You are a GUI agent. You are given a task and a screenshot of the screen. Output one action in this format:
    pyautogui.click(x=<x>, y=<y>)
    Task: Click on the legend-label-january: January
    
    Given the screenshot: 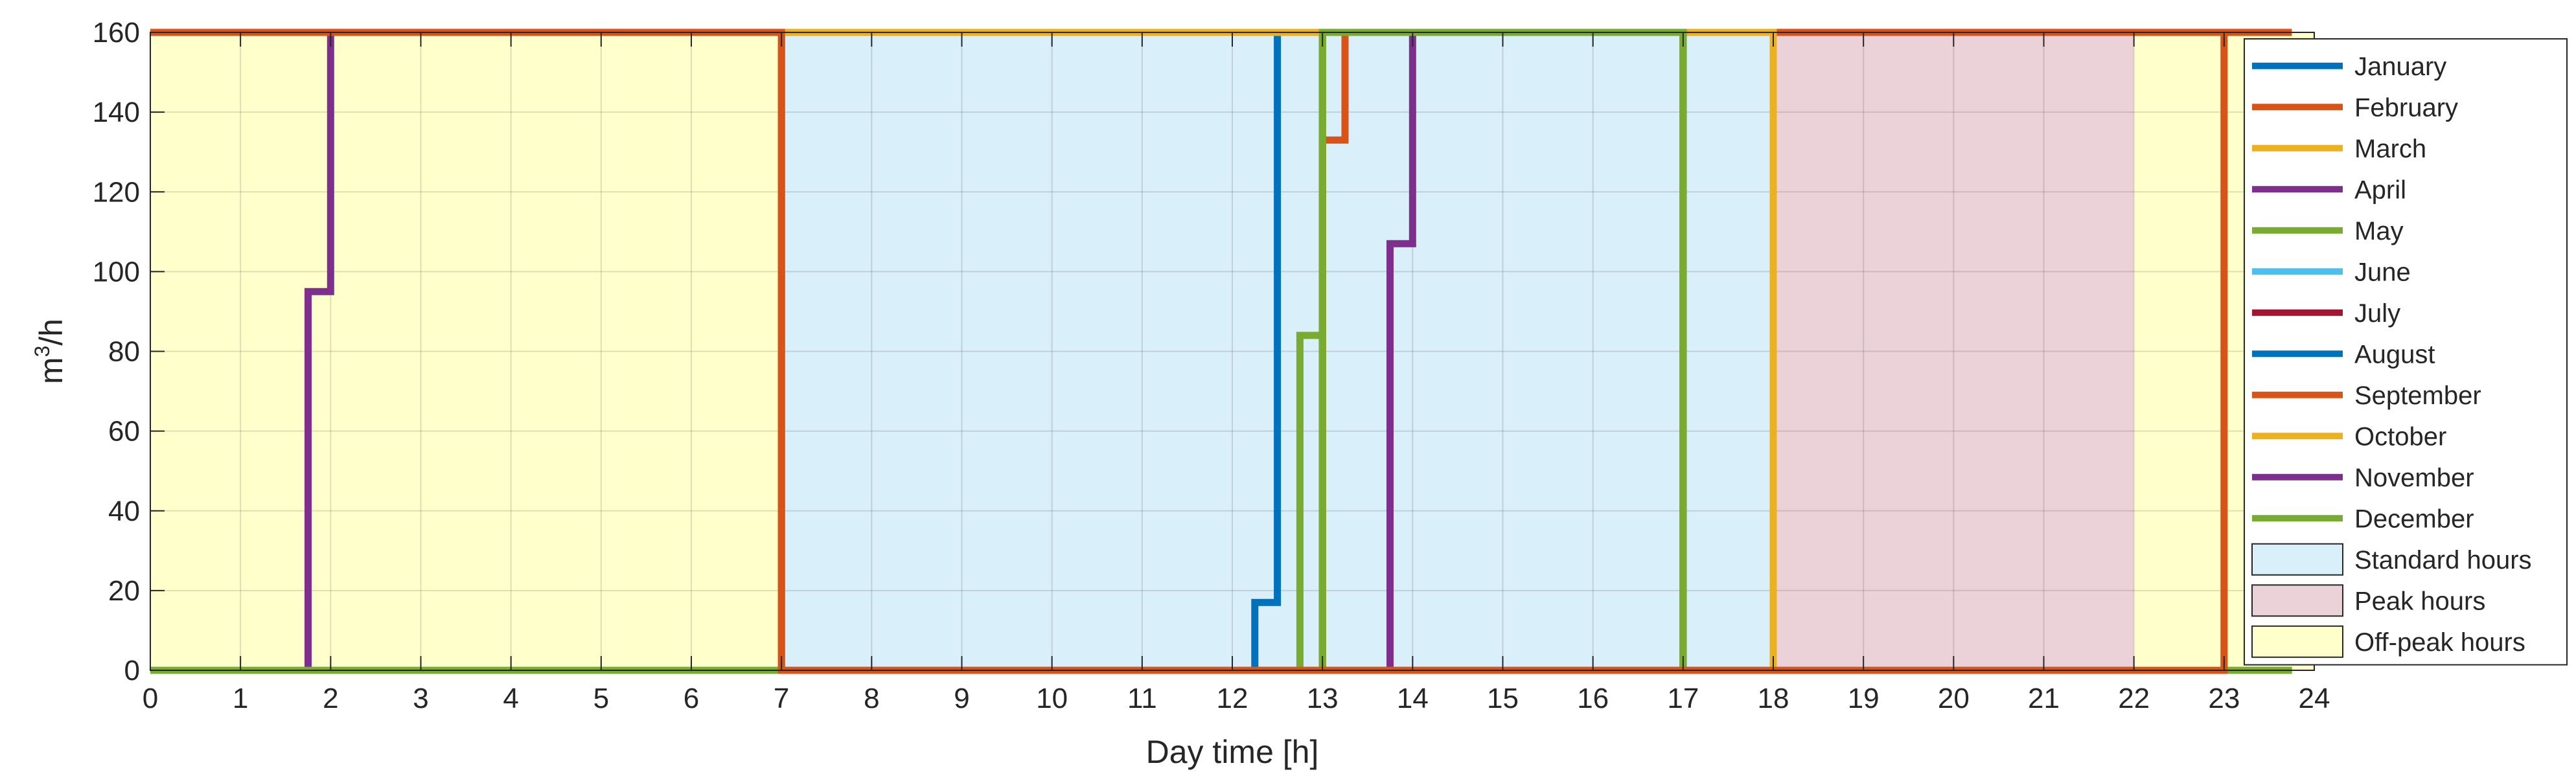 What is the action you would take?
    pyautogui.click(x=2400, y=66)
    